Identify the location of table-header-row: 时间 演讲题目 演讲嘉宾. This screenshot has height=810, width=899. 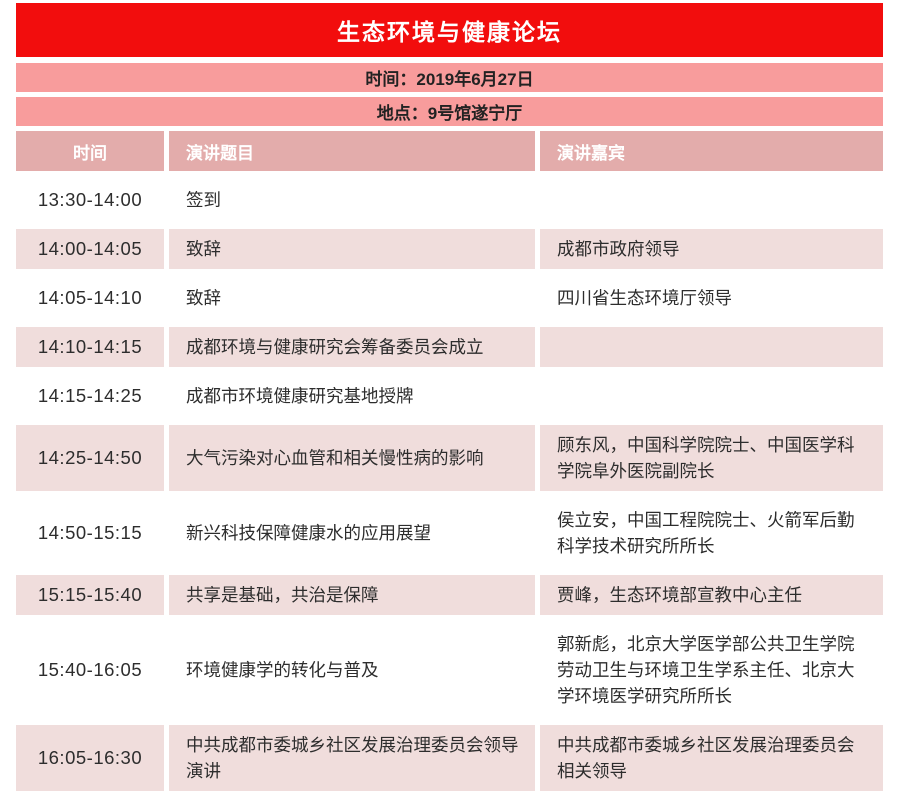
(449, 151).